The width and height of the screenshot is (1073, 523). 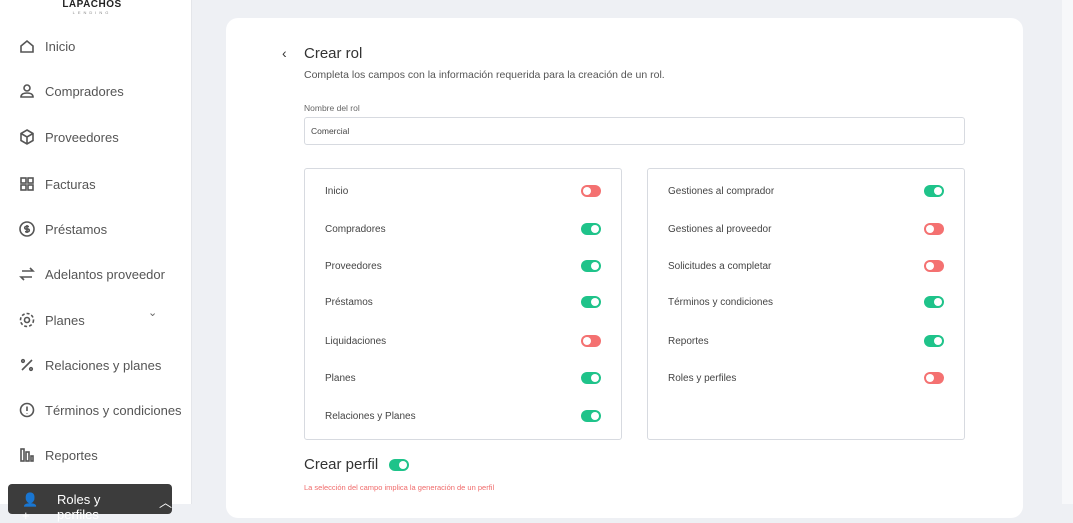 What do you see at coordinates (349, 302) in the screenshot?
I see `permission-label: Préstamos` at bounding box center [349, 302].